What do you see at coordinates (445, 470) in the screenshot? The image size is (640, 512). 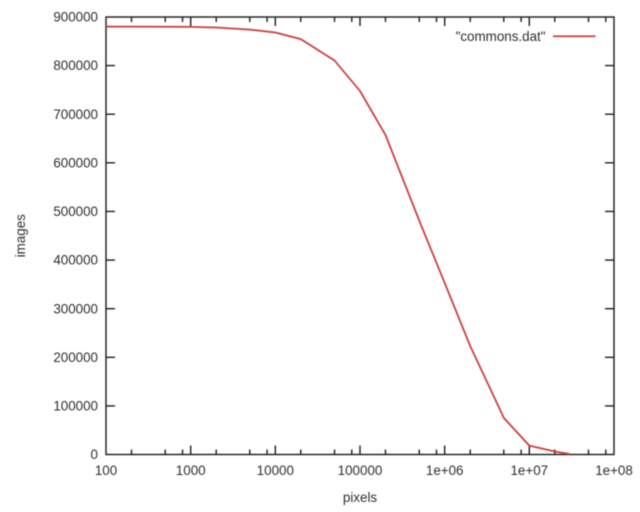 I see `svg-text: 1e+06` at bounding box center [445, 470].